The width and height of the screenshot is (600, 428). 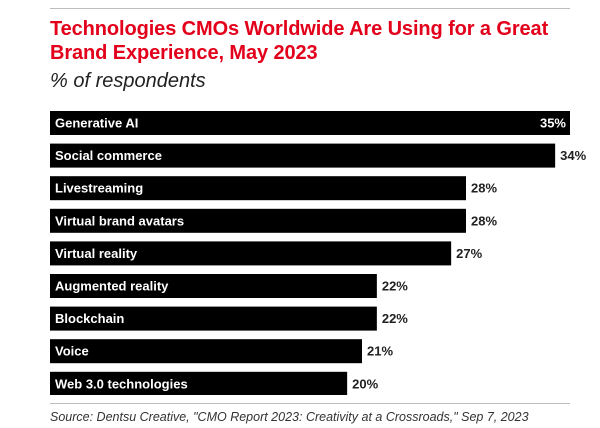 What do you see at coordinates (469, 253) in the screenshot?
I see `value-label: 27%` at bounding box center [469, 253].